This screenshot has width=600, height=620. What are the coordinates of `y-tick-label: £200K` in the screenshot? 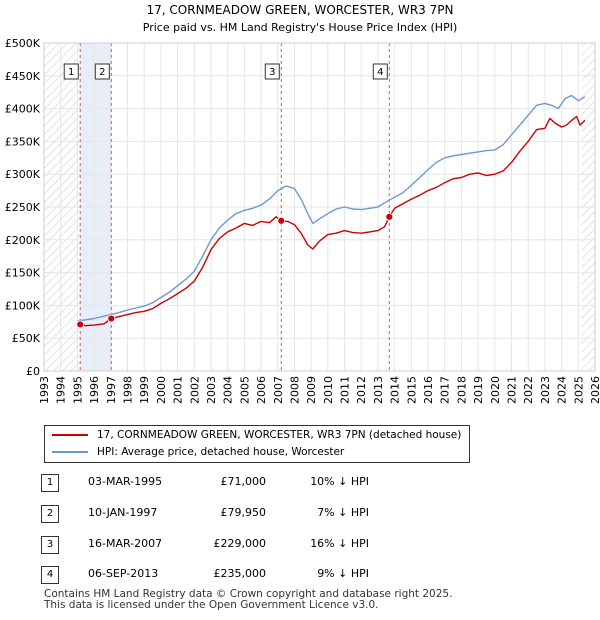 It's located at (23, 240).